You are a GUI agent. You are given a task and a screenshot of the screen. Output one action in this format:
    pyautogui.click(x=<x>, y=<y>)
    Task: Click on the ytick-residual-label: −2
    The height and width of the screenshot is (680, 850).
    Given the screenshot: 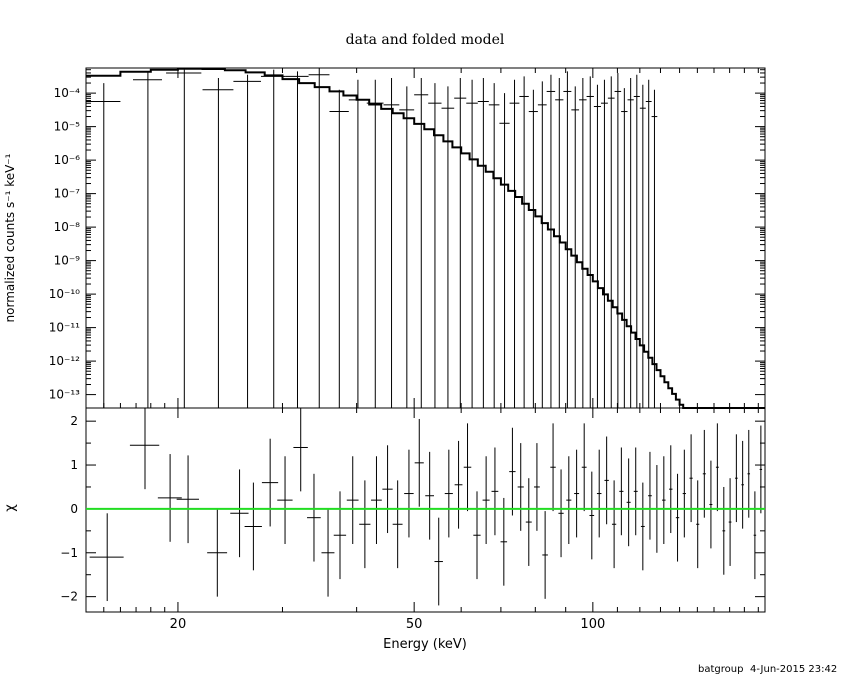 What is the action you would take?
    pyautogui.click(x=69, y=597)
    